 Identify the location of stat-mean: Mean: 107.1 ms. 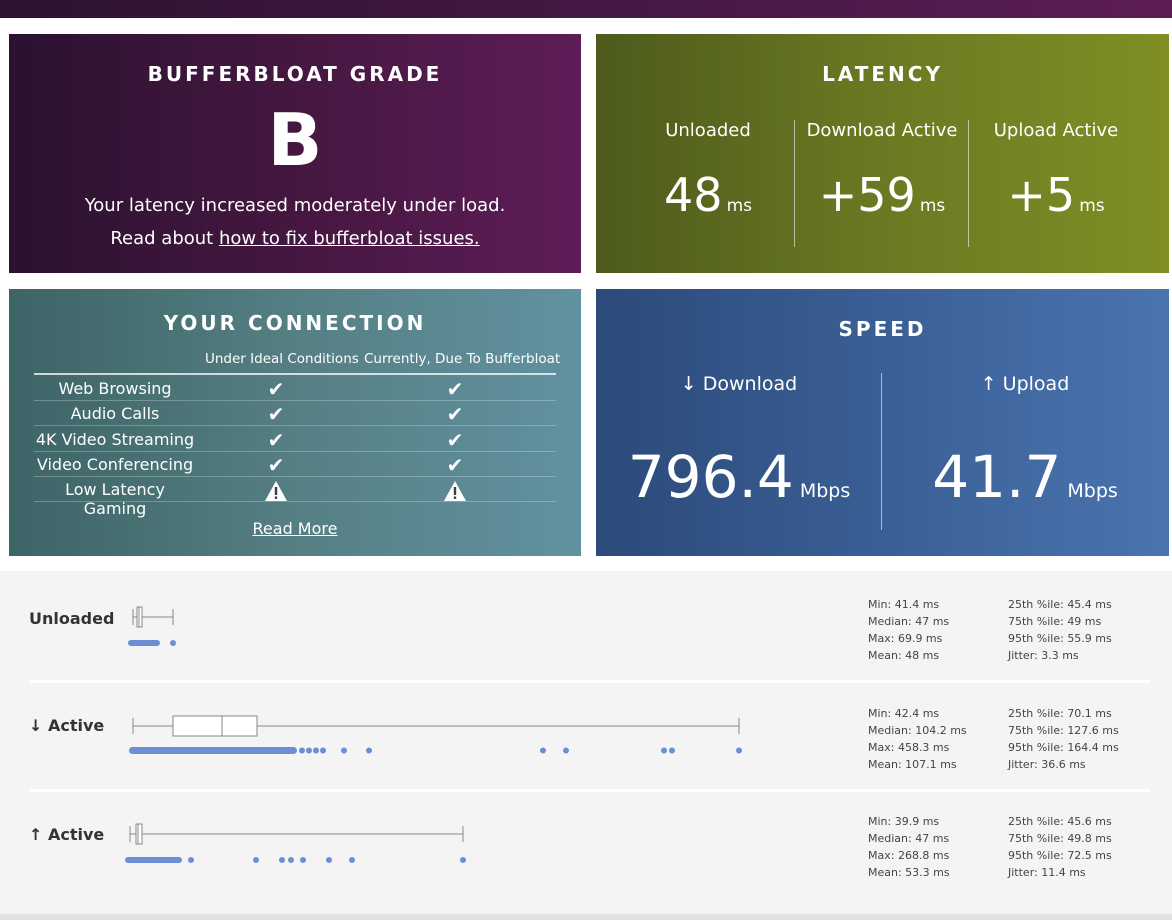
(912, 764).